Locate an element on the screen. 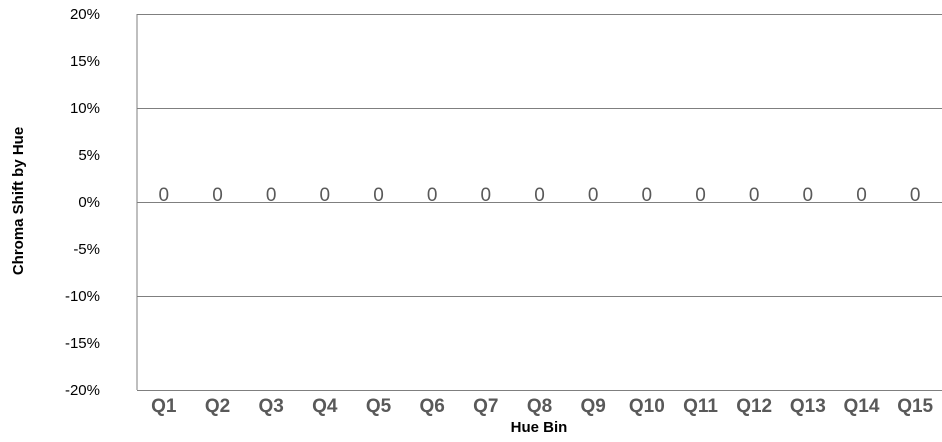 The image size is (942, 442). y-axis-title: Chroma Shift by Hue is located at coordinates (18, 201).